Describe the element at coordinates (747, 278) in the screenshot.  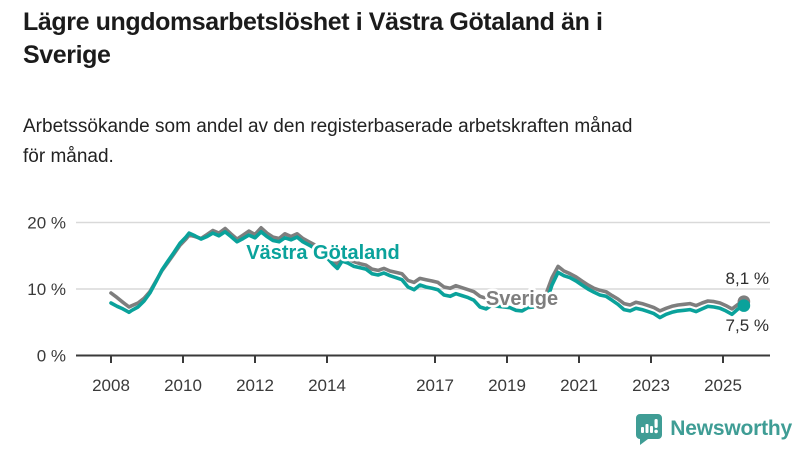
I see `series-end-value-label: 8,1 %` at that location.